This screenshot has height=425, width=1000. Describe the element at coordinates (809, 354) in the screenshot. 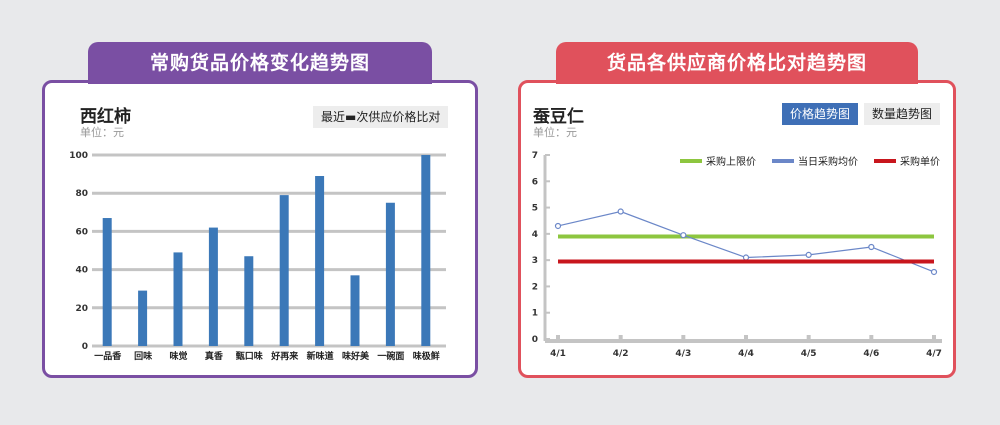

I see `x-tick-label: 4/5` at that location.